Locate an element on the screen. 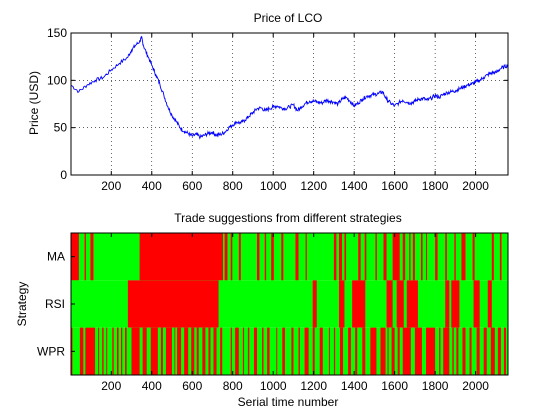  y-tick-label: 150 is located at coordinates (57, 33).